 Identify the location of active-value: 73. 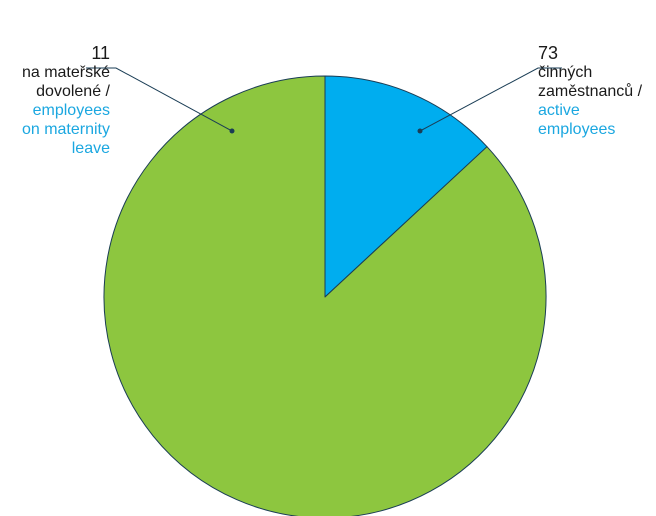
(548, 53).